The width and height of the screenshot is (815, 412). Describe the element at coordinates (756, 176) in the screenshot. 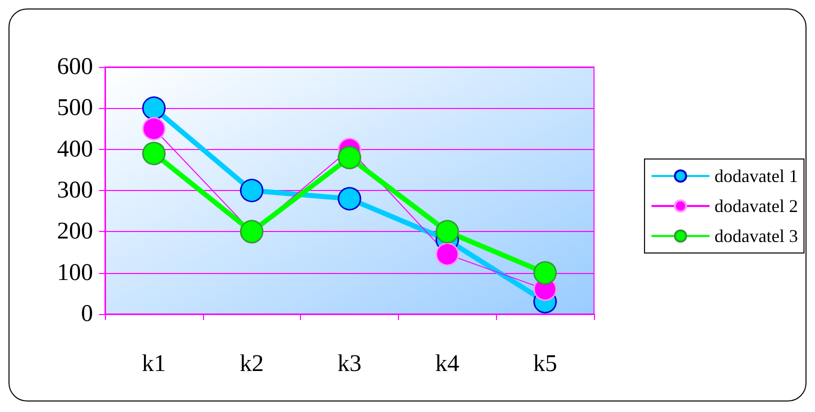

I see `legend-label: dodavatel 1` at that location.